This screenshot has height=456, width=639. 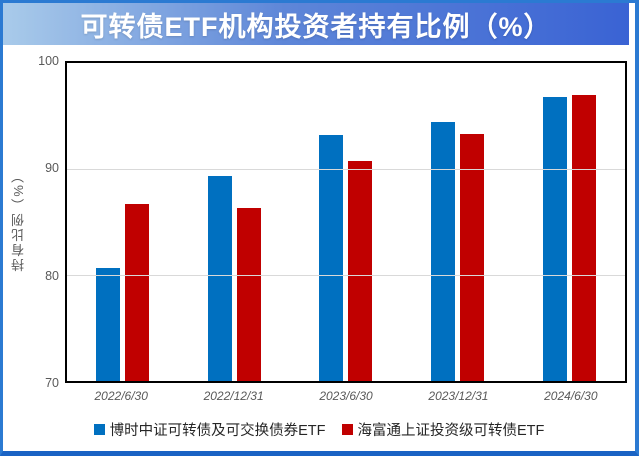 I want to click on y-tick-label: 90, so click(x=52, y=168).